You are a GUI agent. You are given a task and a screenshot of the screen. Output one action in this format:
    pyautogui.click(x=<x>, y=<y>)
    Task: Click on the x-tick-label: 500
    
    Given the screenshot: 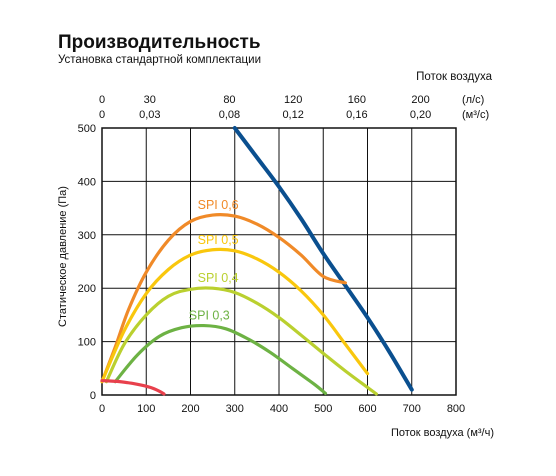 What is the action you would take?
    pyautogui.click(x=323, y=409)
    